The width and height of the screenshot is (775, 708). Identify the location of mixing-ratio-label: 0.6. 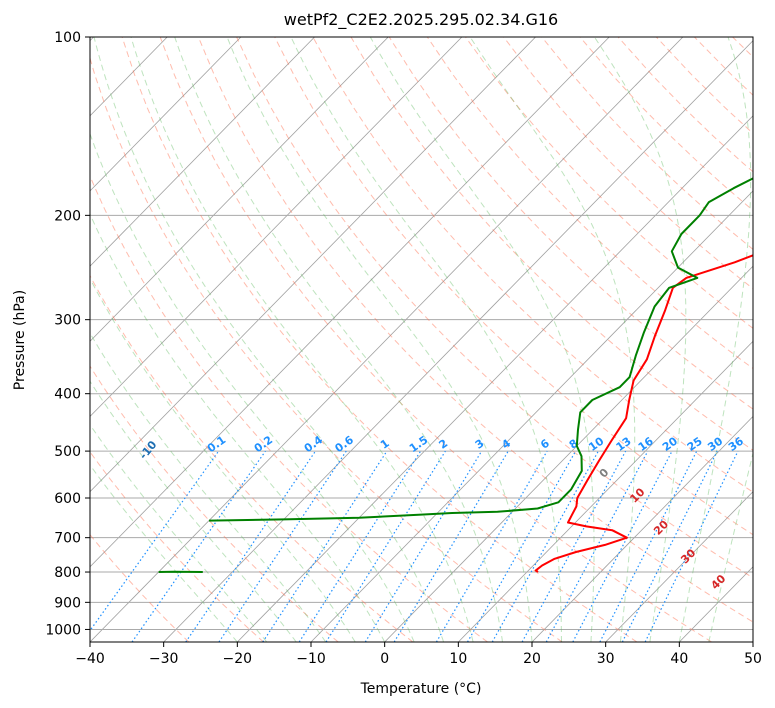
(345, 444).